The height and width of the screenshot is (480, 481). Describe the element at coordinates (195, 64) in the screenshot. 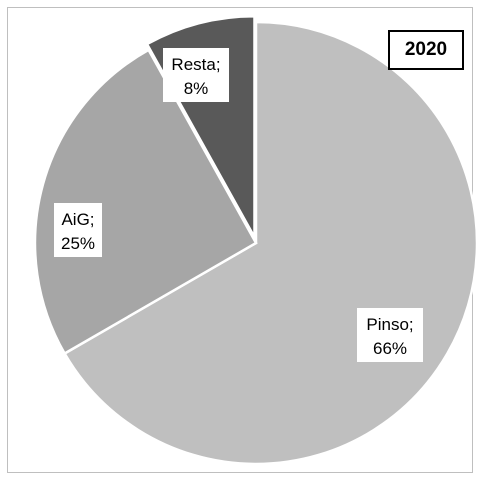

I see `data-label-name-resta: Resta;` at that location.